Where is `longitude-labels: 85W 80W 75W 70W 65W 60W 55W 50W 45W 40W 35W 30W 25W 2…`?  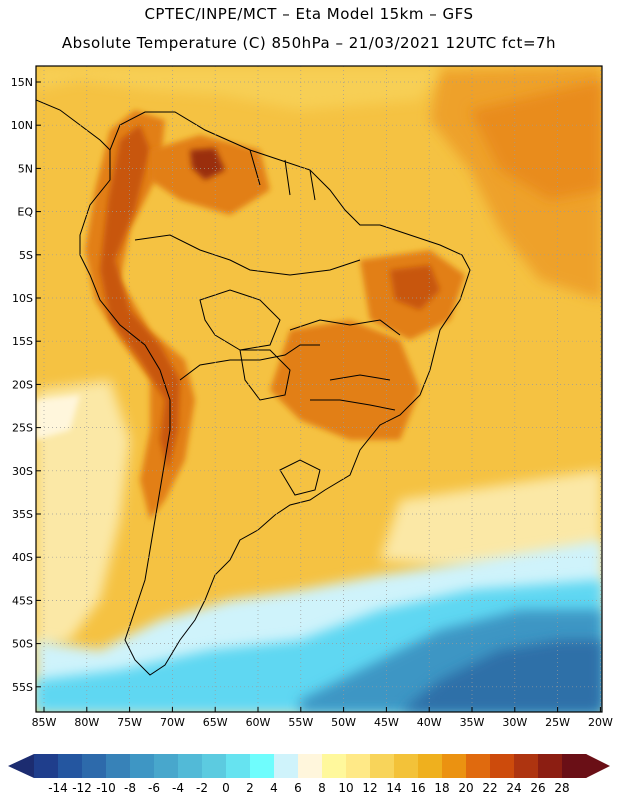 longitude-labels: 85W 80W 75W 70W 65W 60W 55W 50W 45W 40W 35W 30W 25W 2… is located at coordinates (322, 722).